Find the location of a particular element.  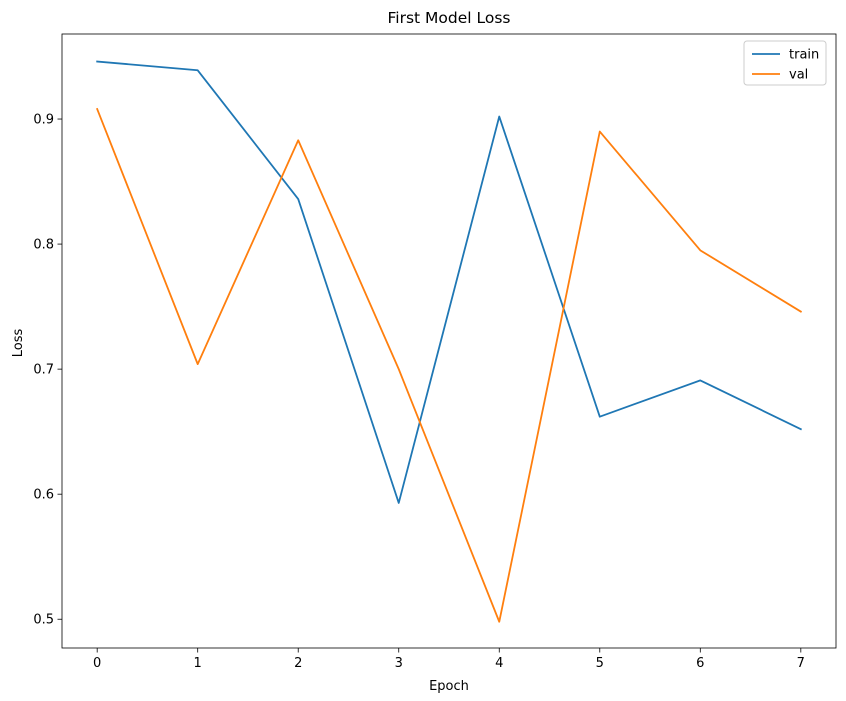

y-tick-label: 0.8 is located at coordinates (43, 245).